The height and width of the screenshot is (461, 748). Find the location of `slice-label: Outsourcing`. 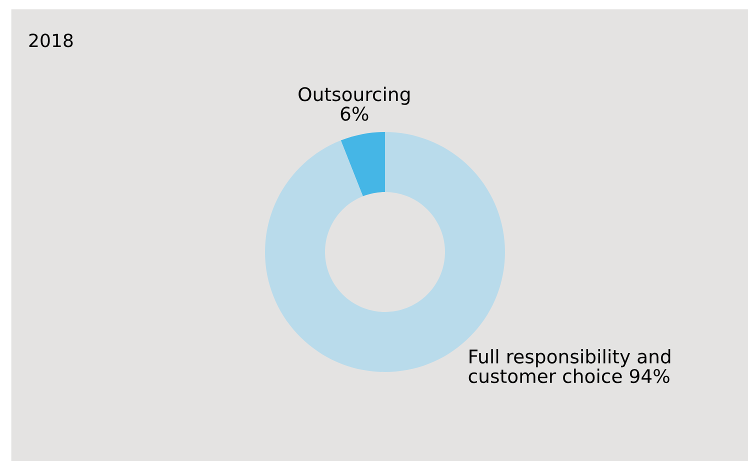

slice-label: Outsourcing is located at coordinates (354, 95).